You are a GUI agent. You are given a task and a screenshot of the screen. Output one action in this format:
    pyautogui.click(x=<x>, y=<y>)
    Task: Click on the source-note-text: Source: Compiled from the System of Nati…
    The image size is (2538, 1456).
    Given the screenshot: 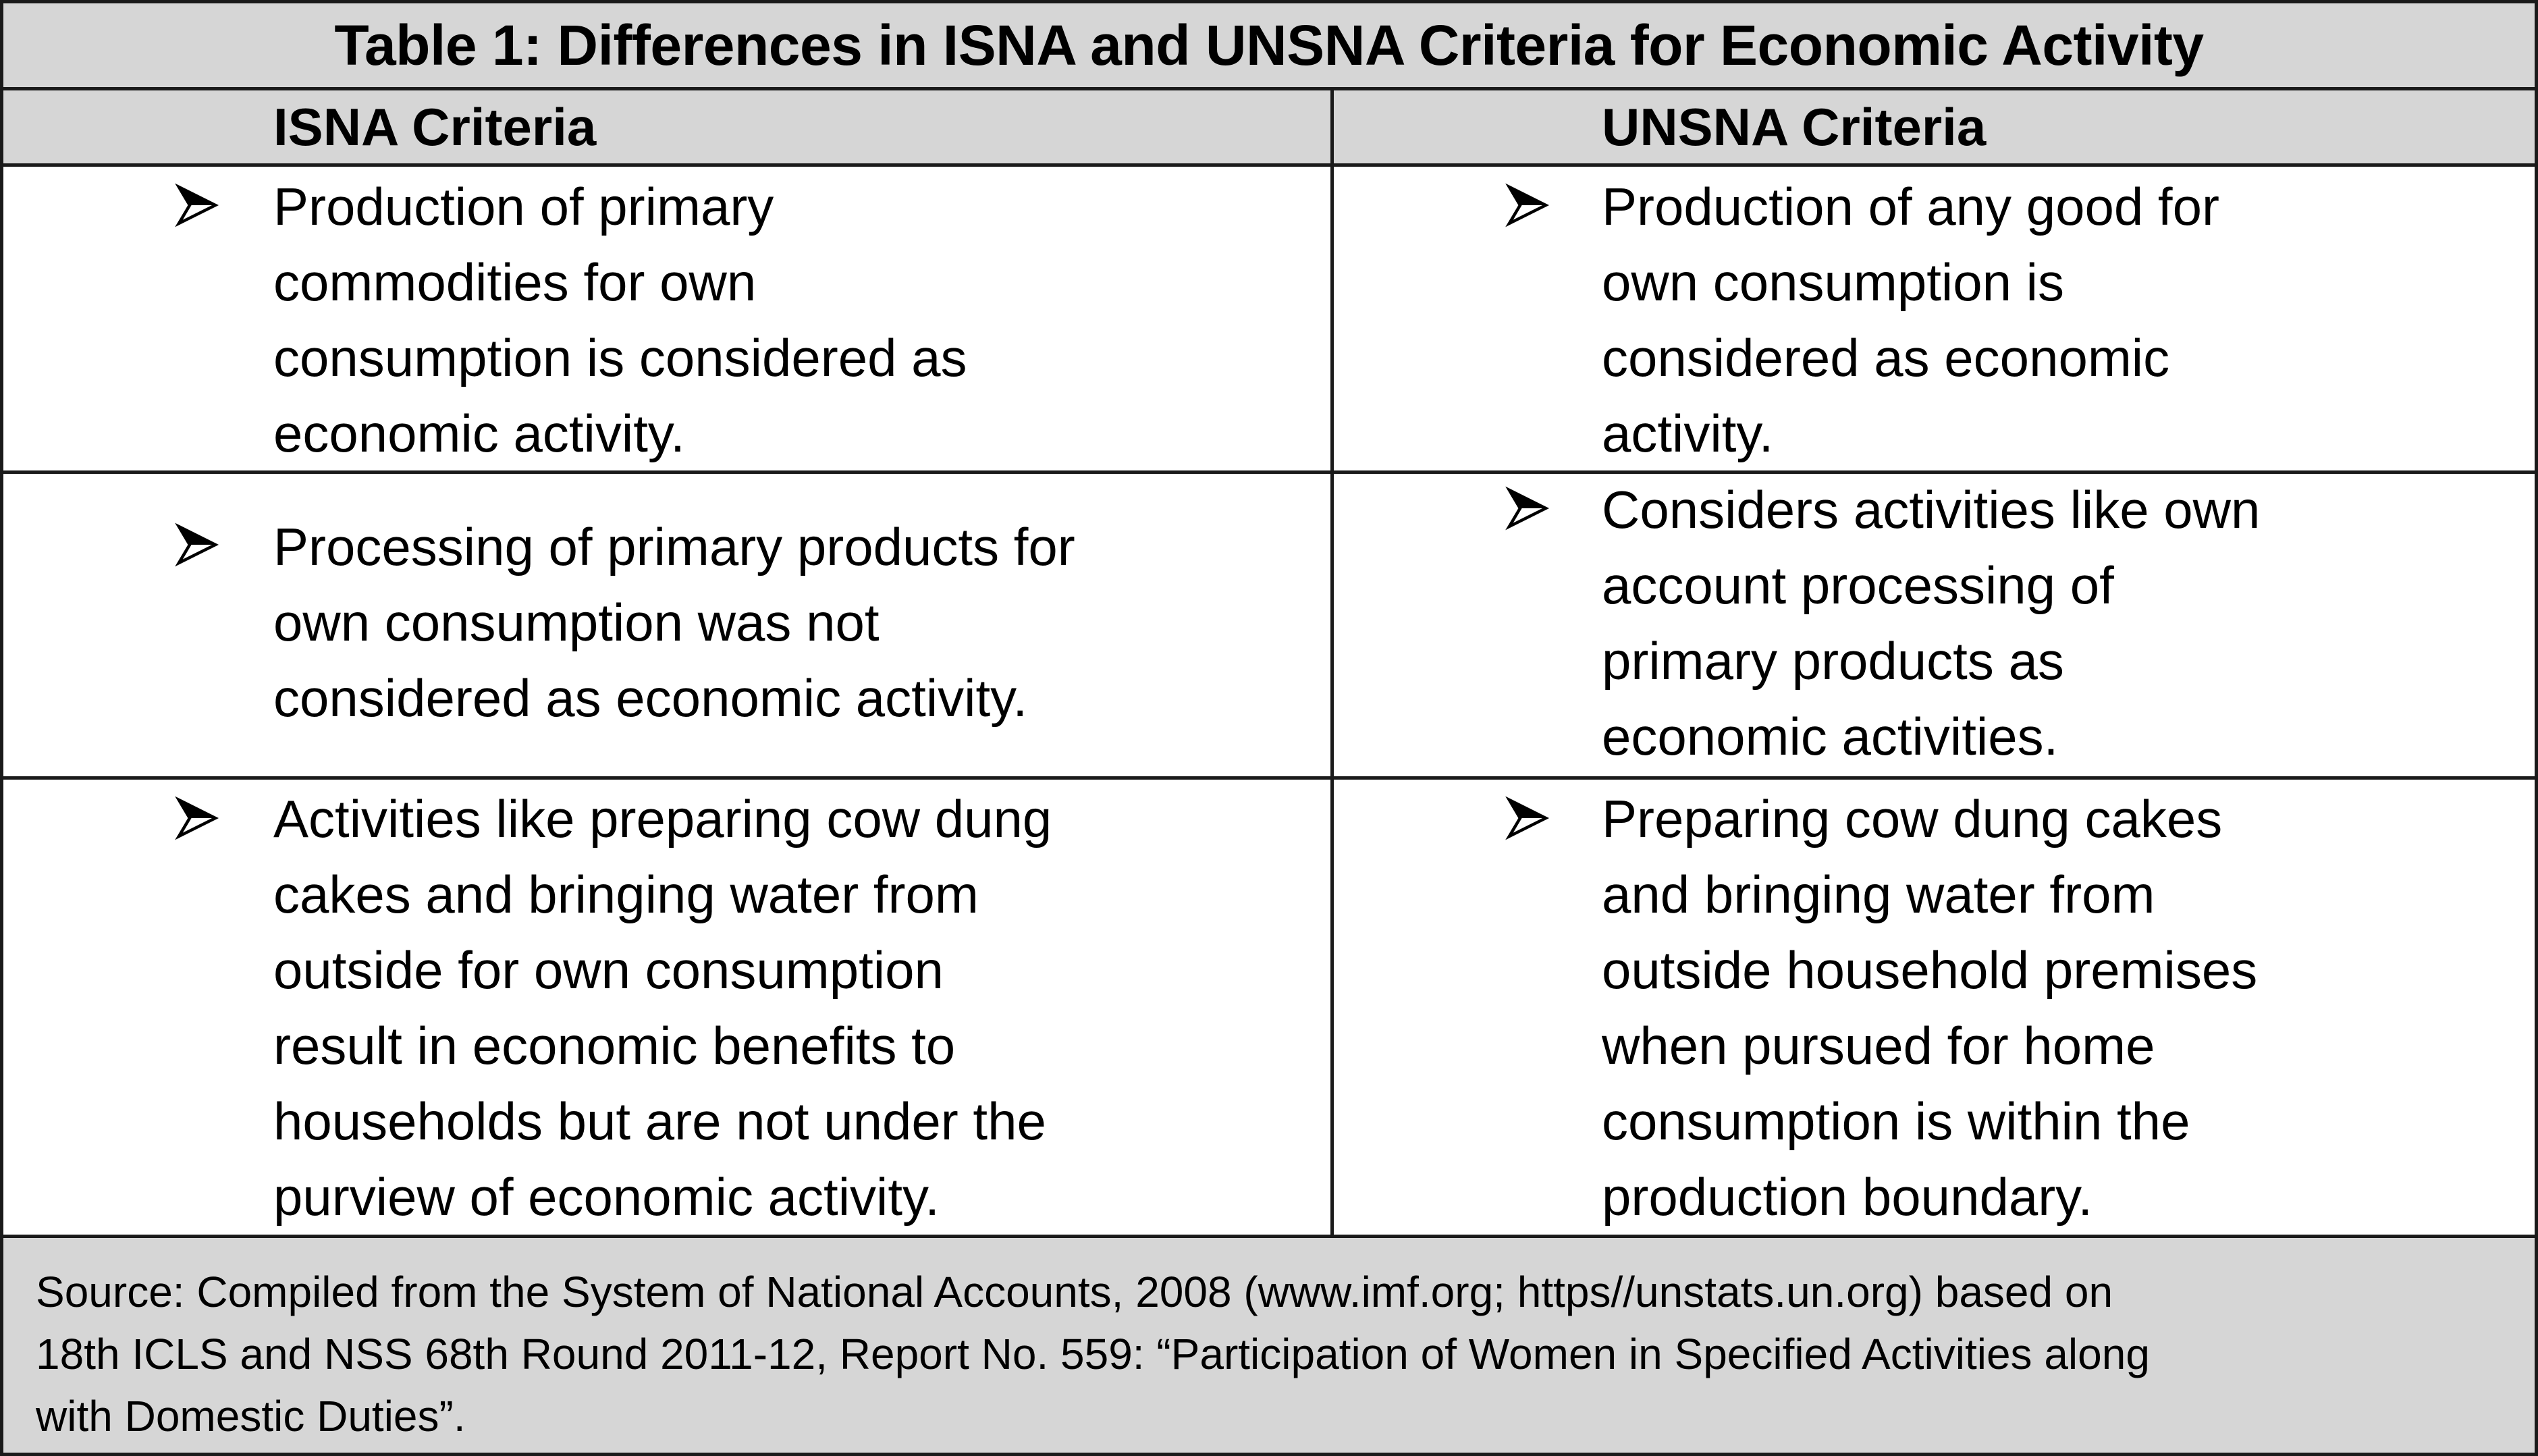 What is the action you would take?
    pyautogui.click(x=1093, y=1354)
    